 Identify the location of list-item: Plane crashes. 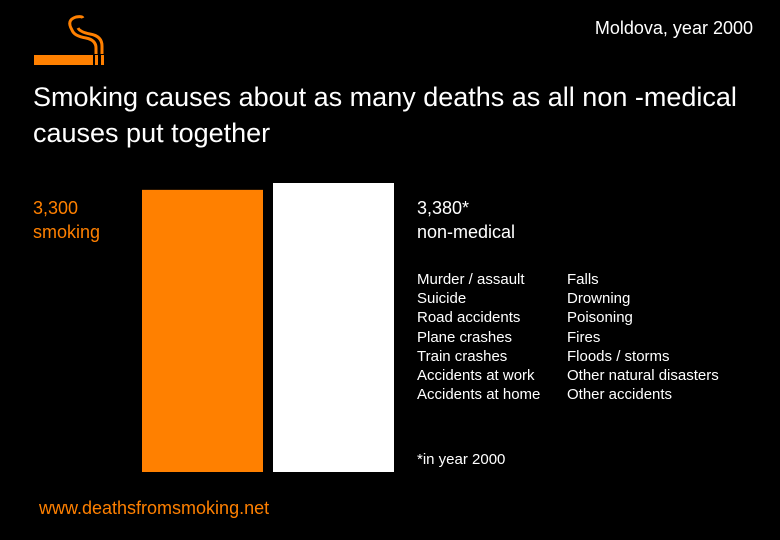
(465, 337).